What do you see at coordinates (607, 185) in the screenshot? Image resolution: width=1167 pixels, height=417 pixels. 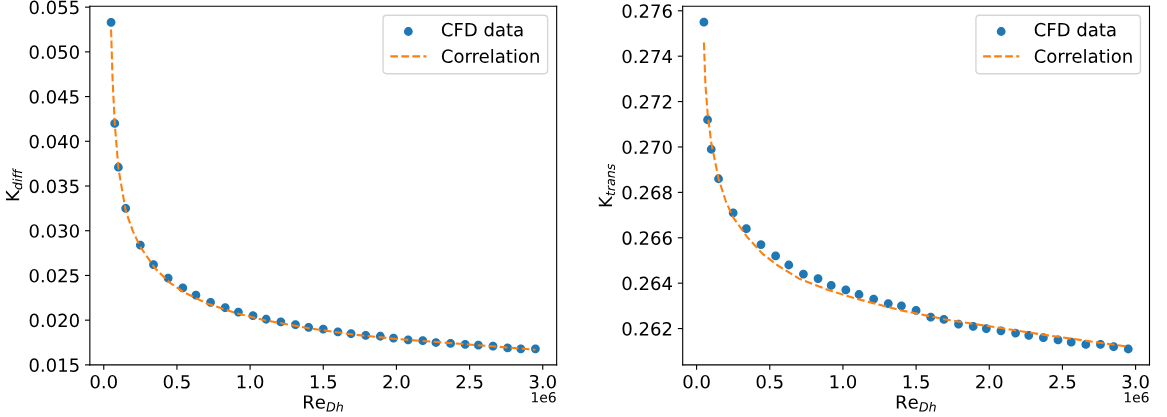 I see `y-axis-title: K$_{trans}$` at bounding box center [607, 185].